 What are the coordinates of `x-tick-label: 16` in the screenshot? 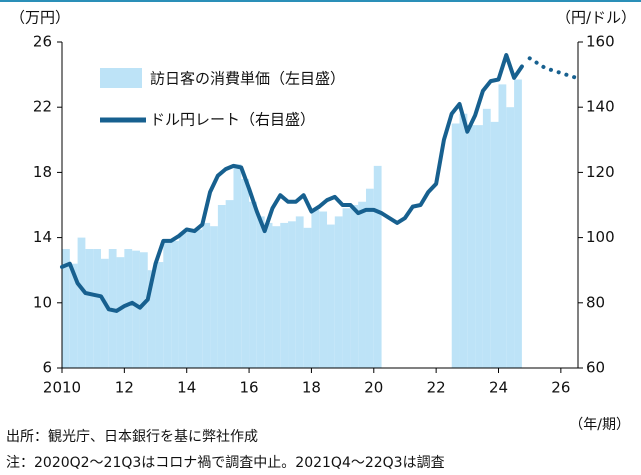 It's located at (249, 388).